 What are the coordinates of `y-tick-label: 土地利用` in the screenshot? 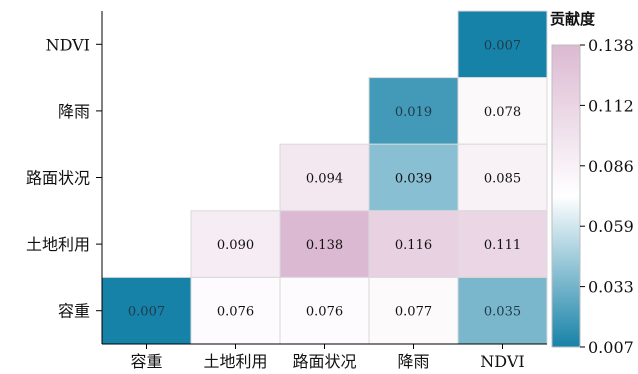 It's located at (58, 244).